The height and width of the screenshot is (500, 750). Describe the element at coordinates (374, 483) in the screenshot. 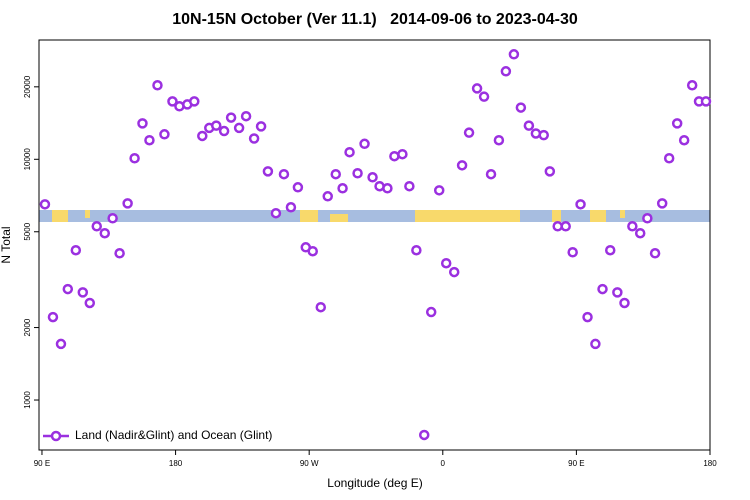

I see `x-axis-label: Longitude (deg E)` at that location.